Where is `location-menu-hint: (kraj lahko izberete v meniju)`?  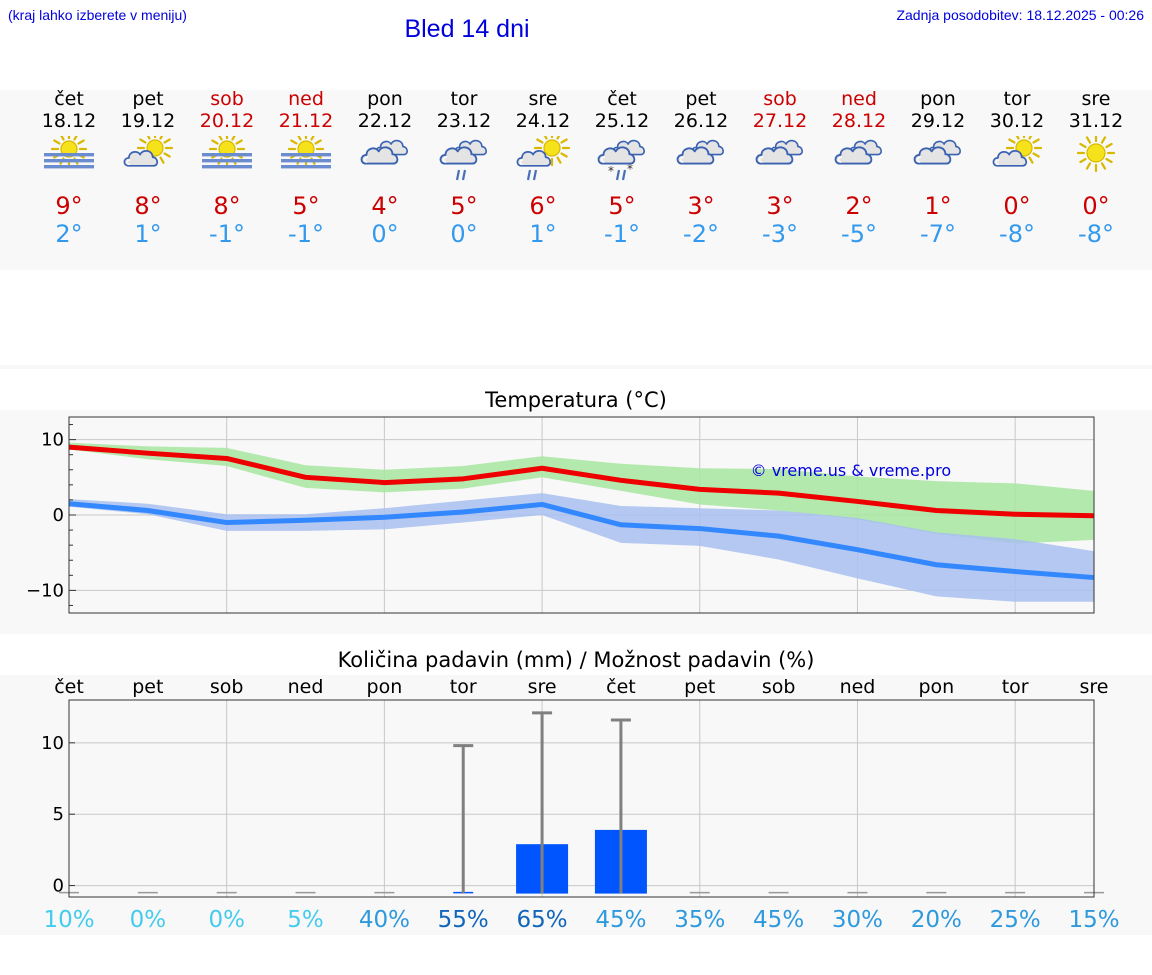 location-menu-hint: (kraj lahko izberete v meniju) is located at coordinates (97, 15).